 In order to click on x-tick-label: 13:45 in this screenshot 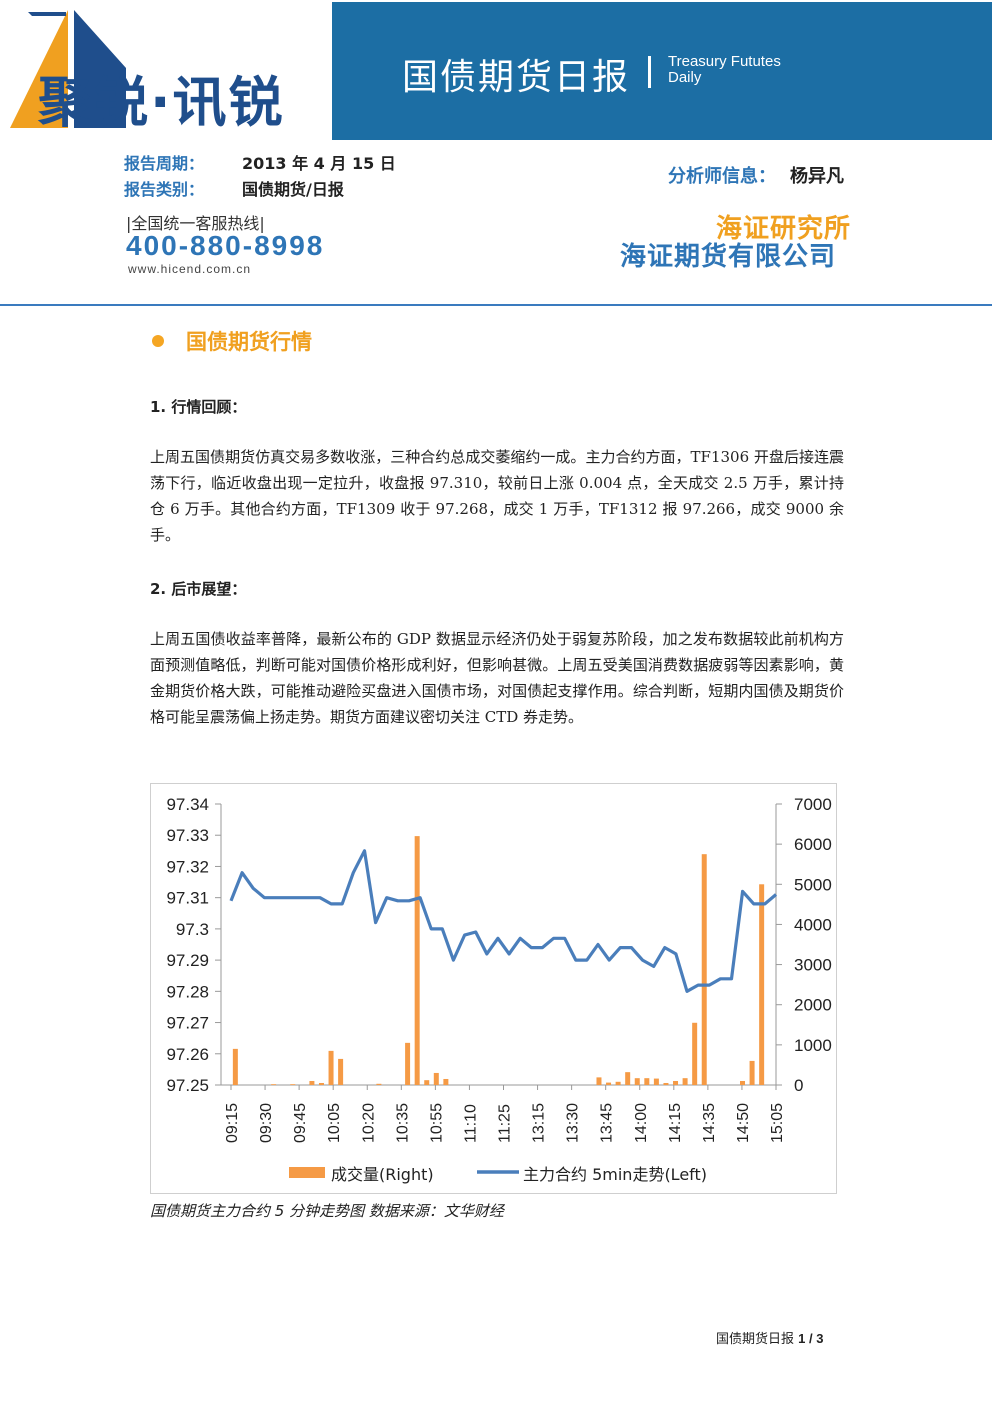, I will do `click(607, 1123)`.